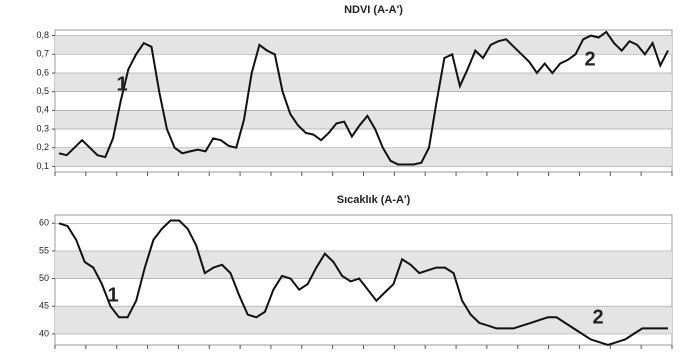 The image size is (685, 357). I want to click on y-tick-label: 0,2, so click(42, 147).